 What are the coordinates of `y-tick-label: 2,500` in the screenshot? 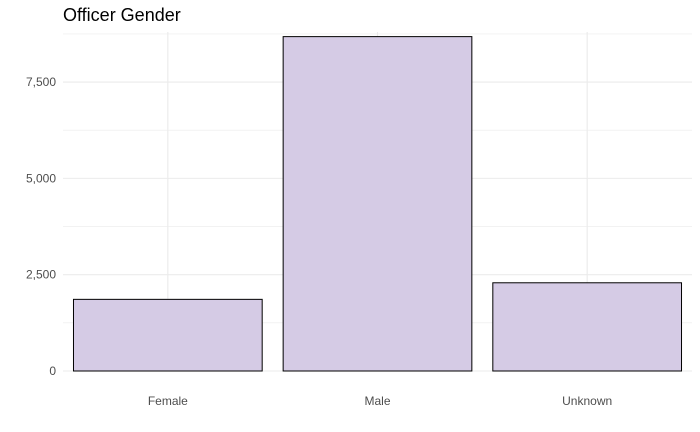 It's located at (41, 275).